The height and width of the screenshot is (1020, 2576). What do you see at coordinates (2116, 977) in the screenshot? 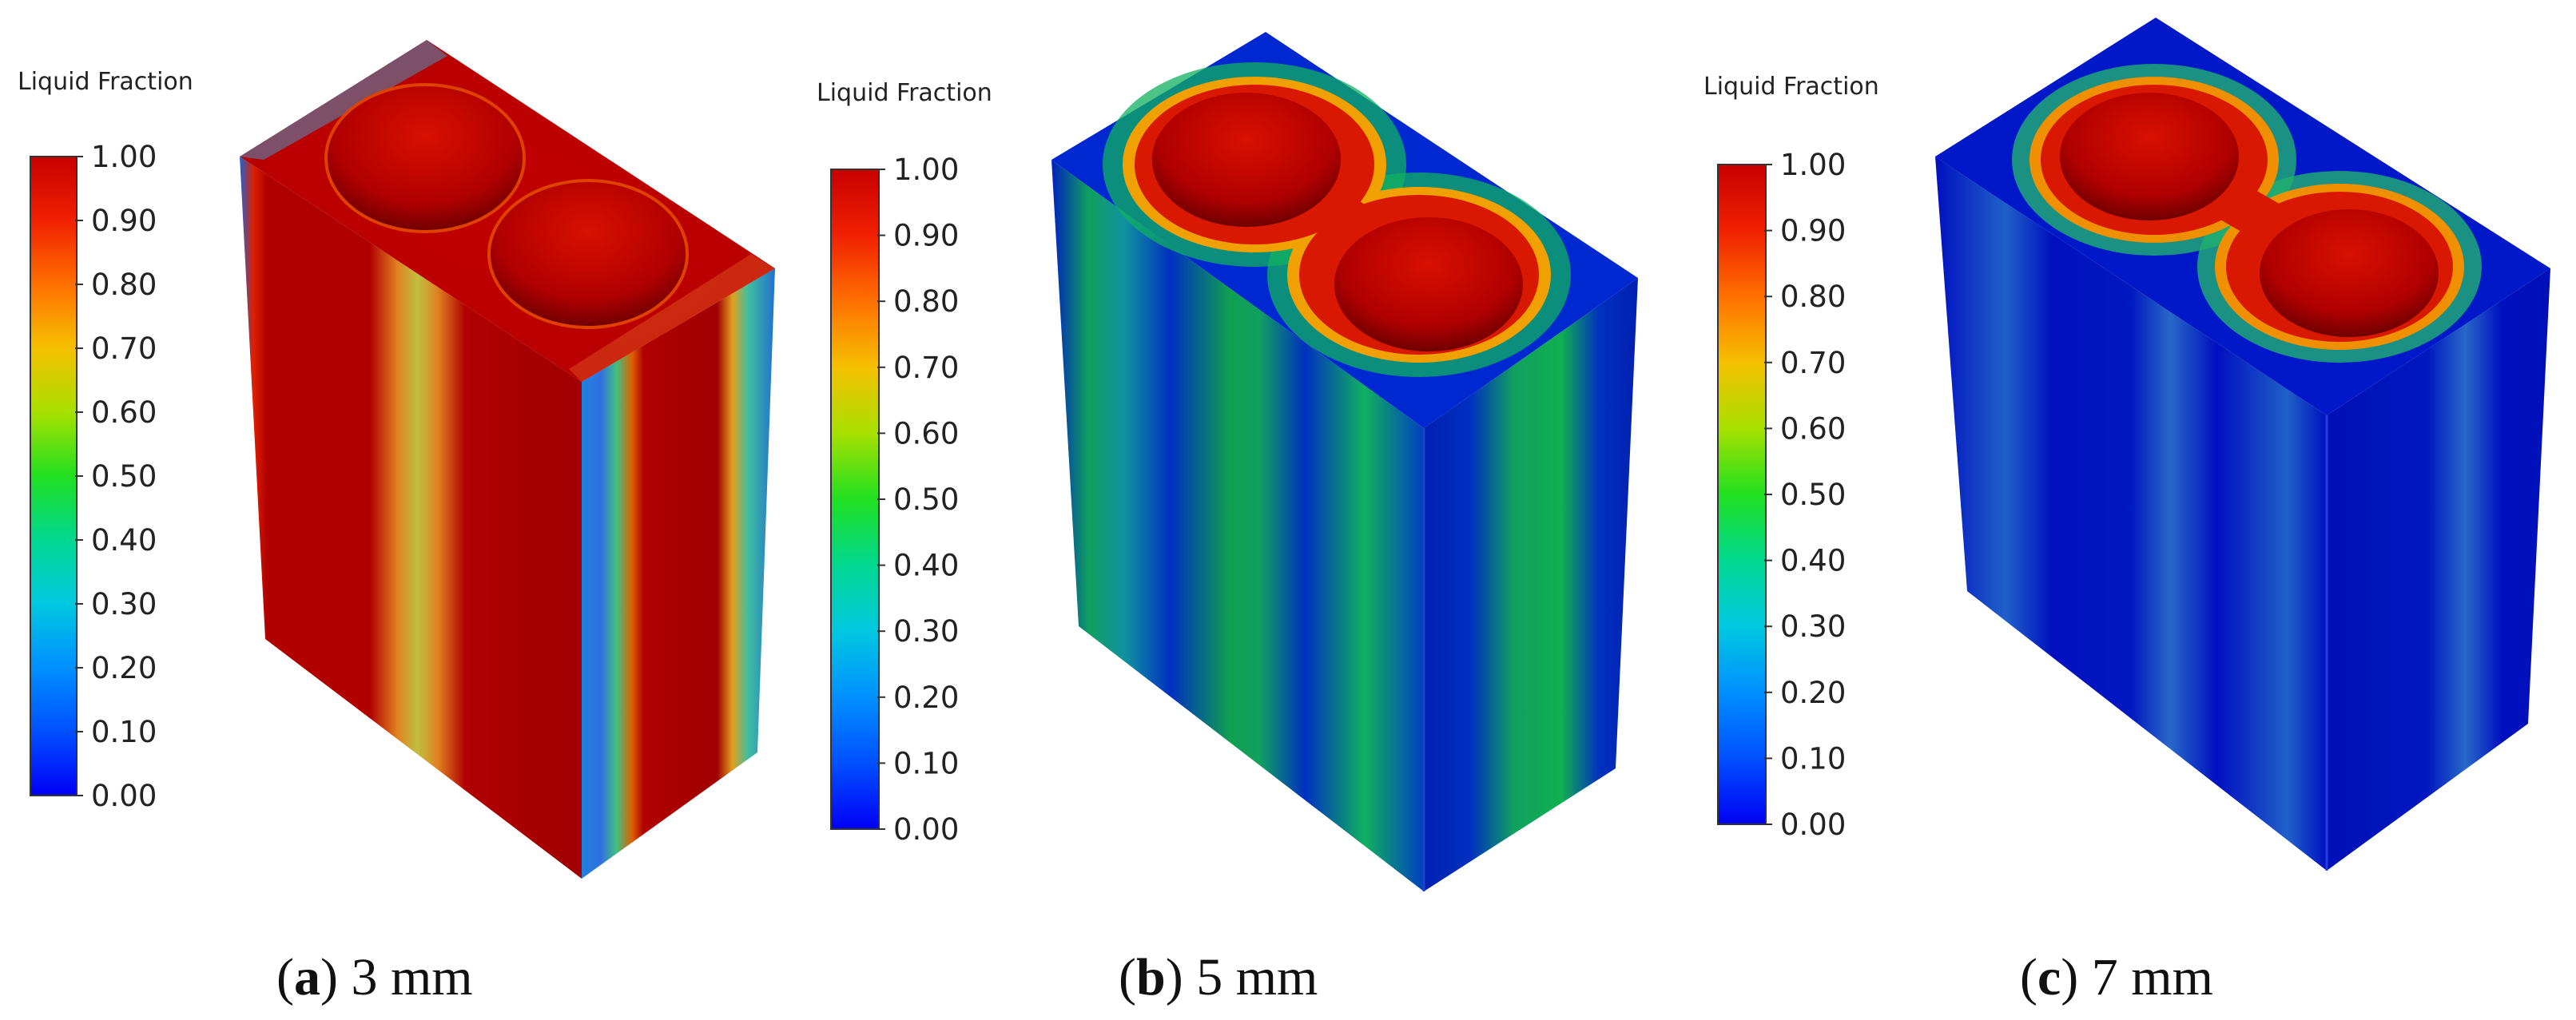
I see `caption-c: (c) 7 mm` at bounding box center [2116, 977].